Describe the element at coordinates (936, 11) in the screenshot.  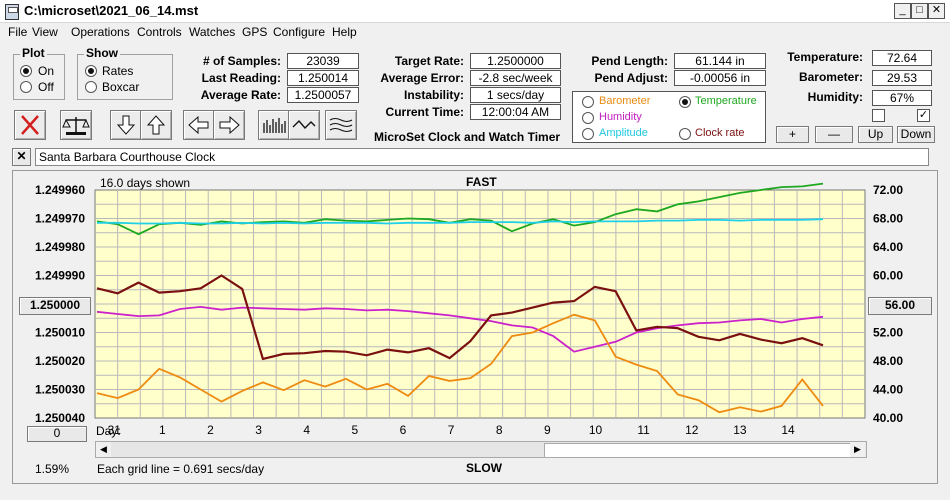
I see `close-window-button: ✕` at that location.